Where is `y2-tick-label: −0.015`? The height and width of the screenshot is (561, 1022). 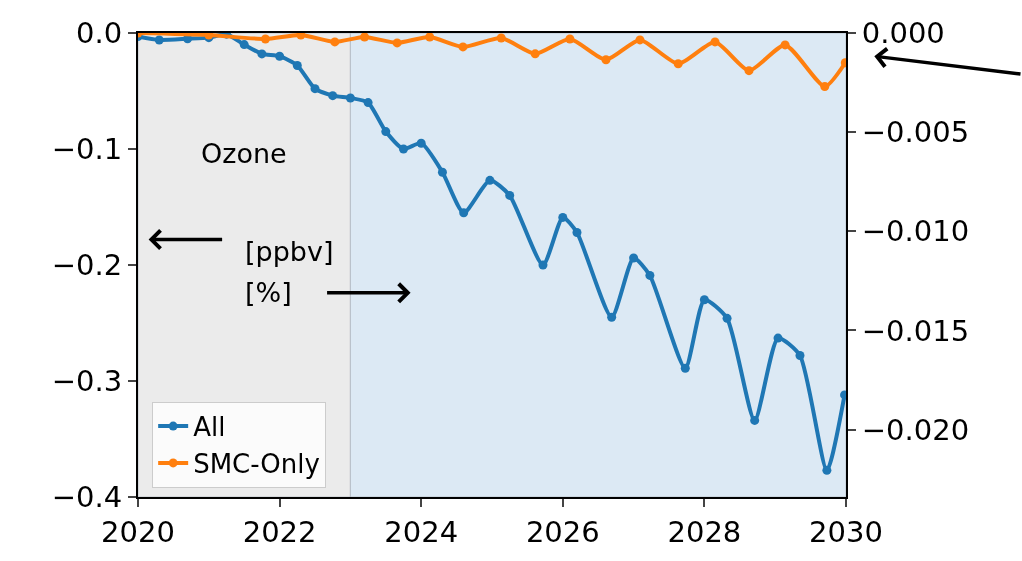 y2-tick-label: −0.015 is located at coordinates (915, 330).